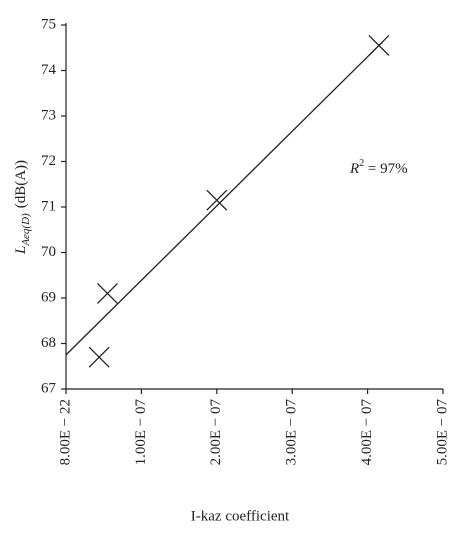 Image resolution: width=474 pixels, height=543 pixels. Describe the element at coordinates (141, 432) in the screenshot. I see `x-tick-label: 1.00E − 07` at that location.